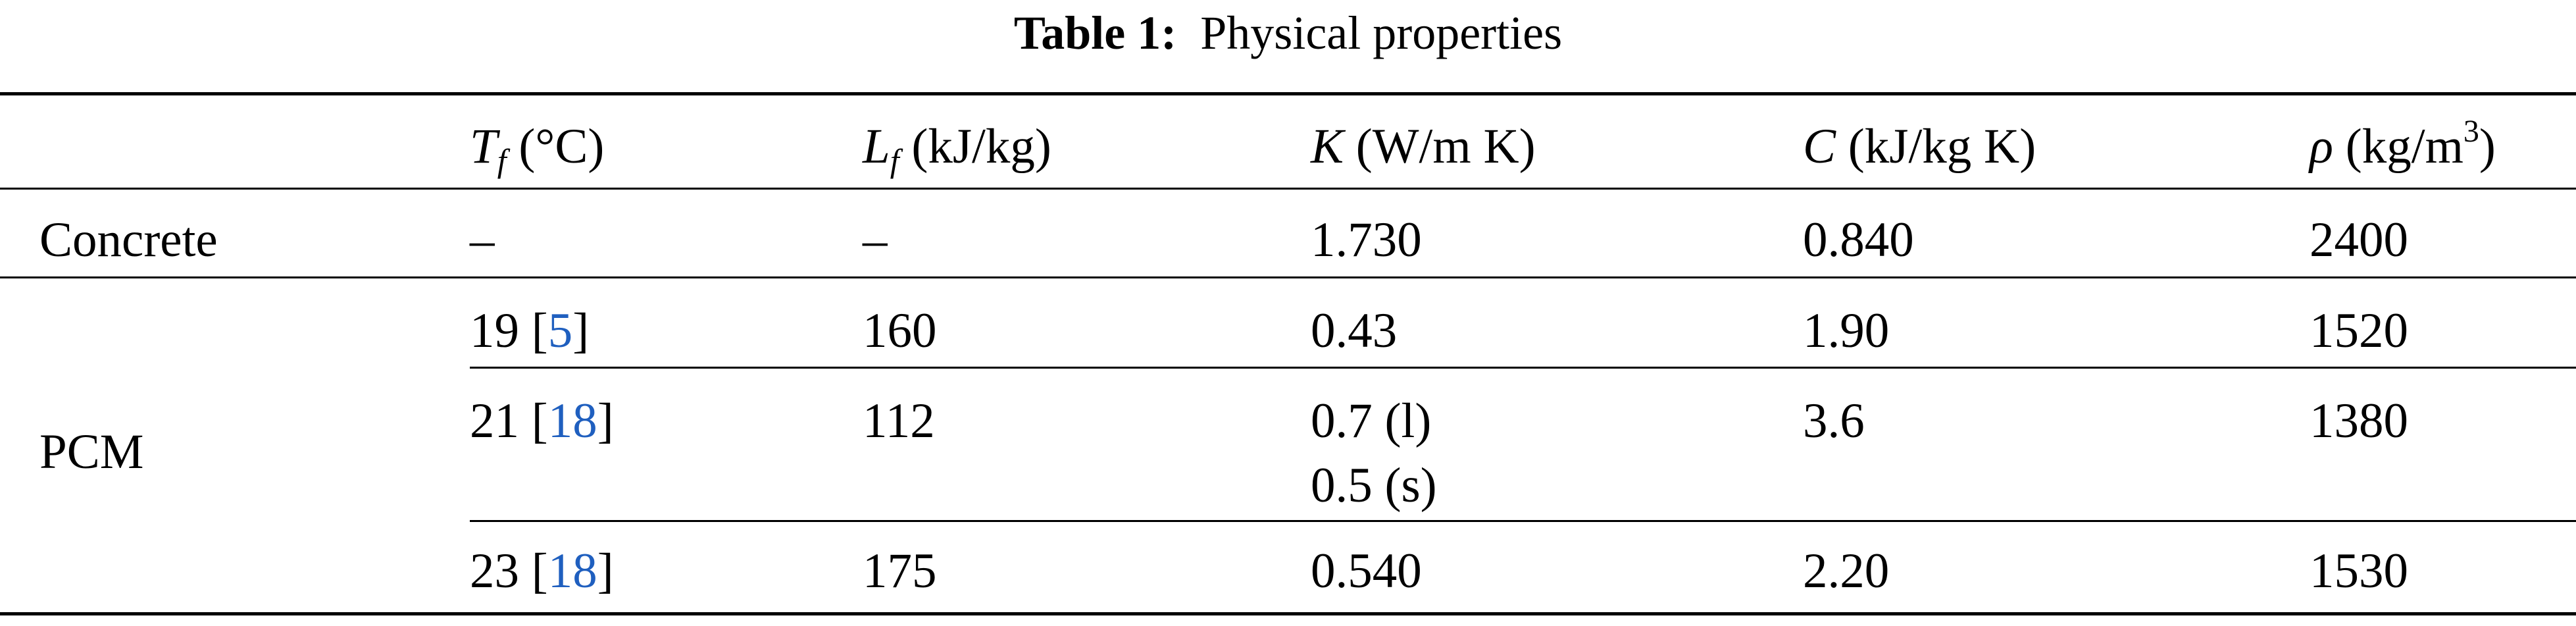  What do you see at coordinates (2359, 240) in the screenshot?
I see `cell-concrete-rho: 2400` at bounding box center [2359, 240].